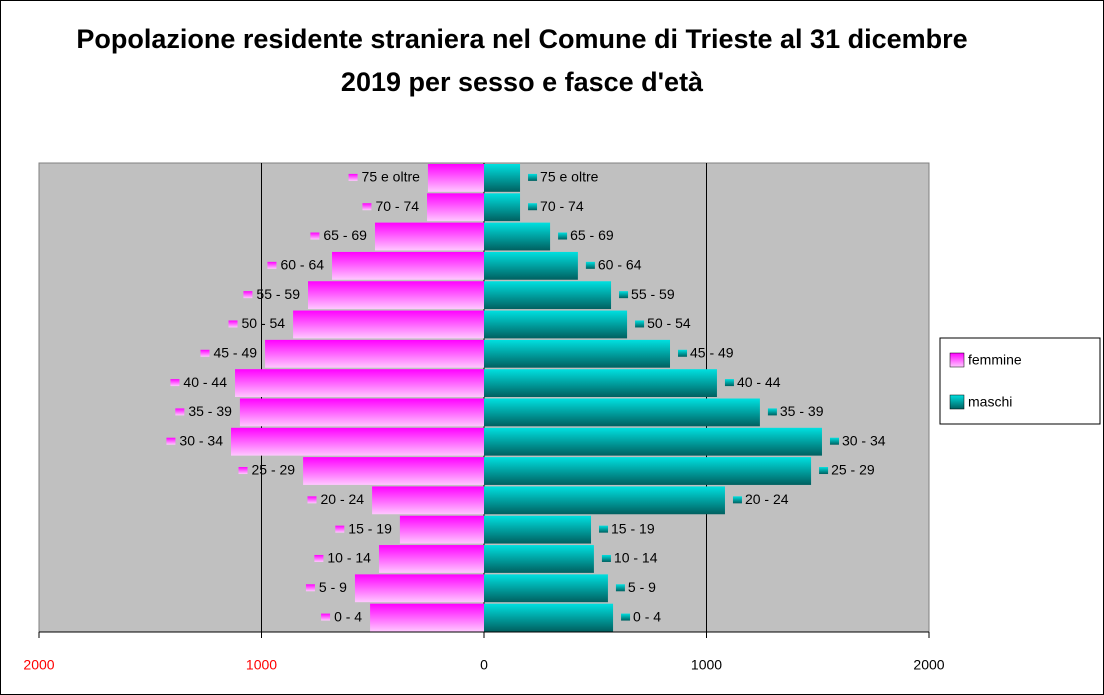  Describe the element at coordinates (1020, 381) in the screenshot. I see `legend-box` at that location.